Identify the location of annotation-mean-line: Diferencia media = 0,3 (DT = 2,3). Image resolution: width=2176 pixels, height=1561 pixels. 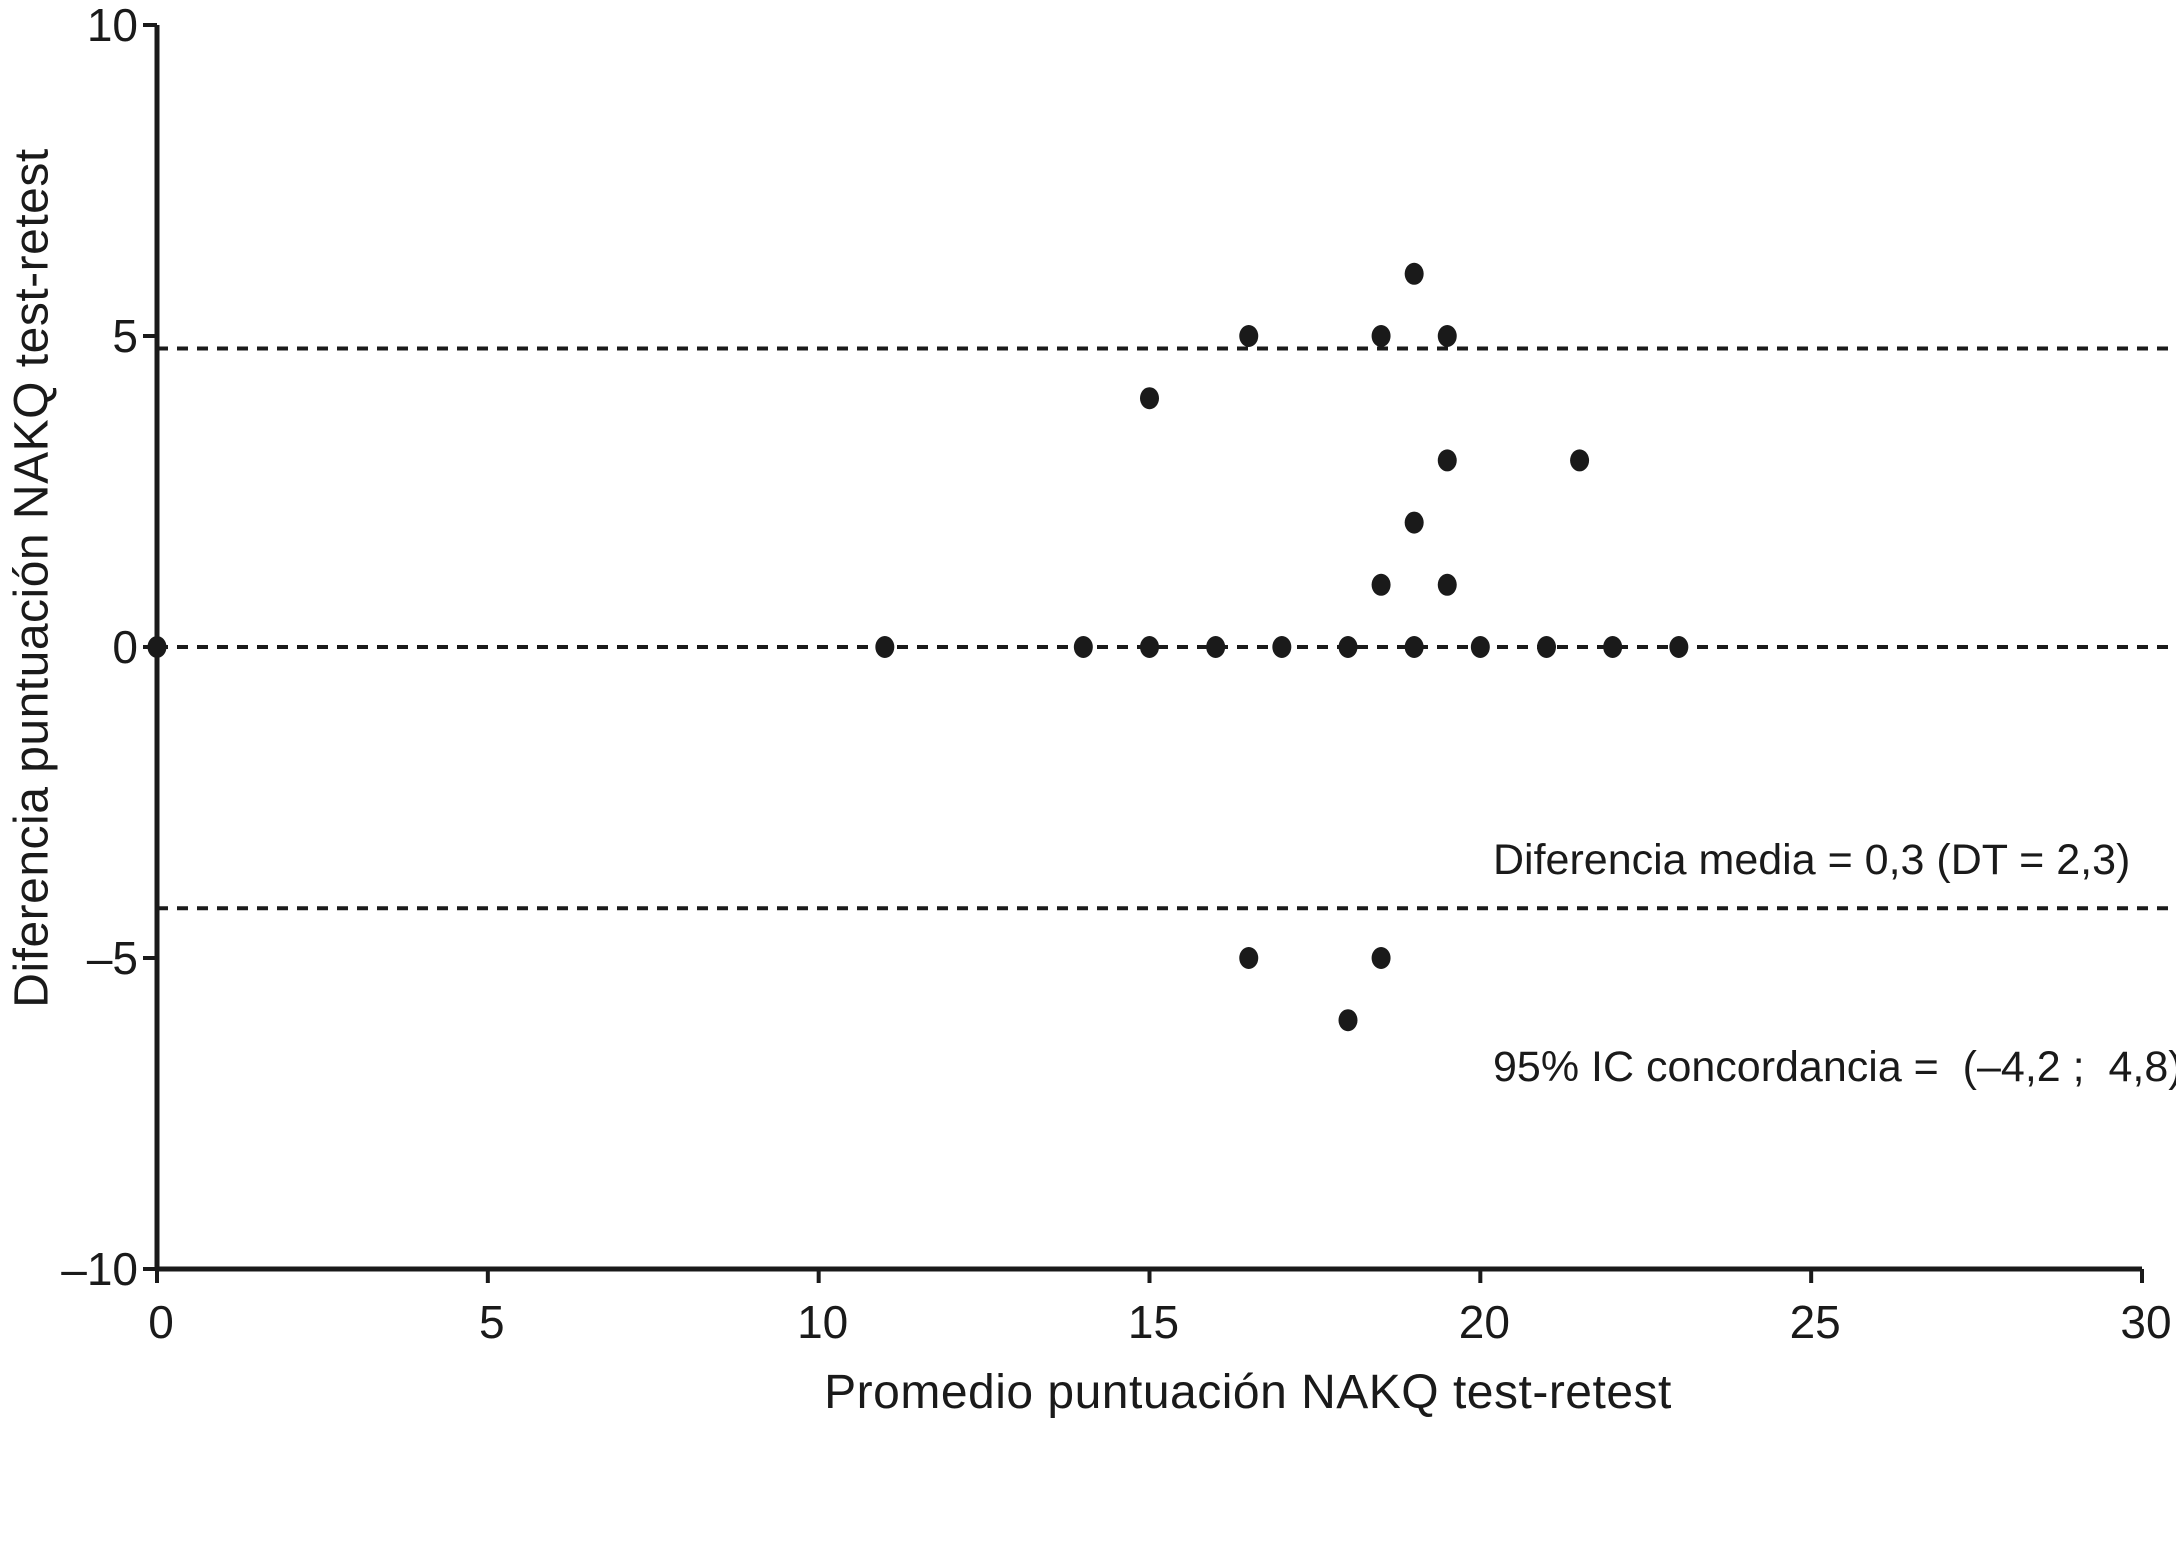
(1812, 860).